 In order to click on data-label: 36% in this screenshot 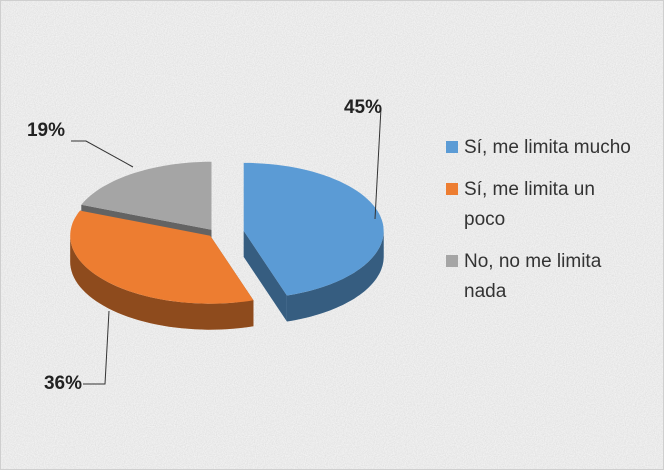, I will do `click(63, 383)`.